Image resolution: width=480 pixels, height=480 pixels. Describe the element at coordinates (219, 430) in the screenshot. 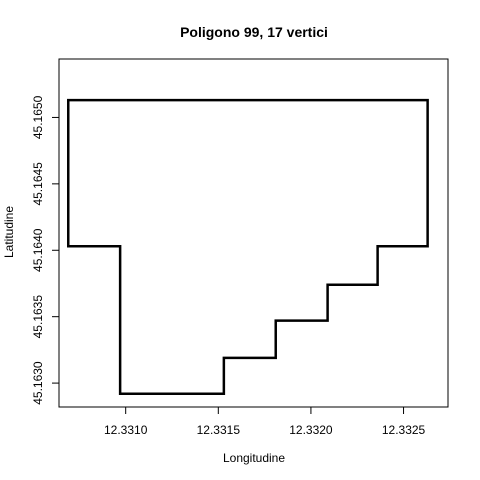

I see `x-tick-label: 12.3315` at that location.